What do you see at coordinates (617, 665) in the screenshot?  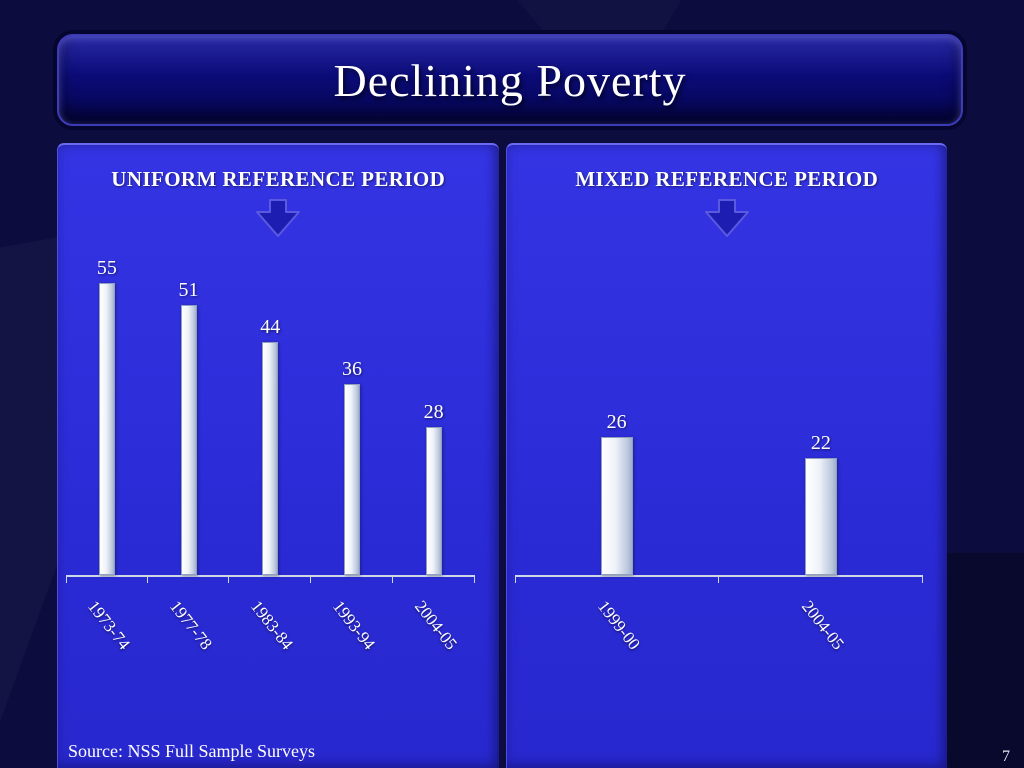 I see `category-label-column: 1999-00` at bounding box center [617, 665].